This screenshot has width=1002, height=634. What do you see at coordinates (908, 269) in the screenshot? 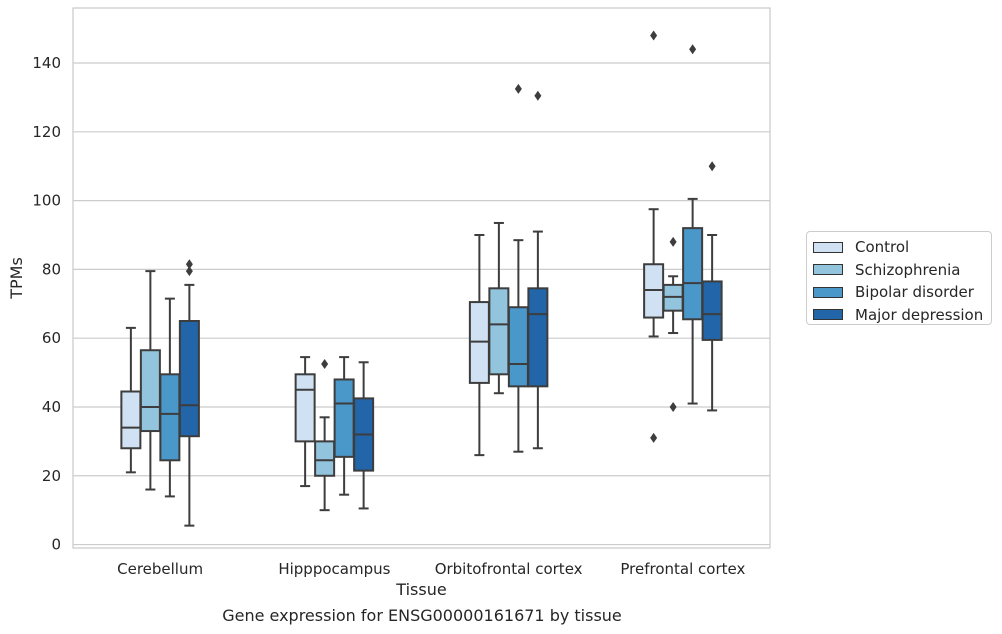
I see `legend-label: Schizophrenia` at bounding box center [908, 269].